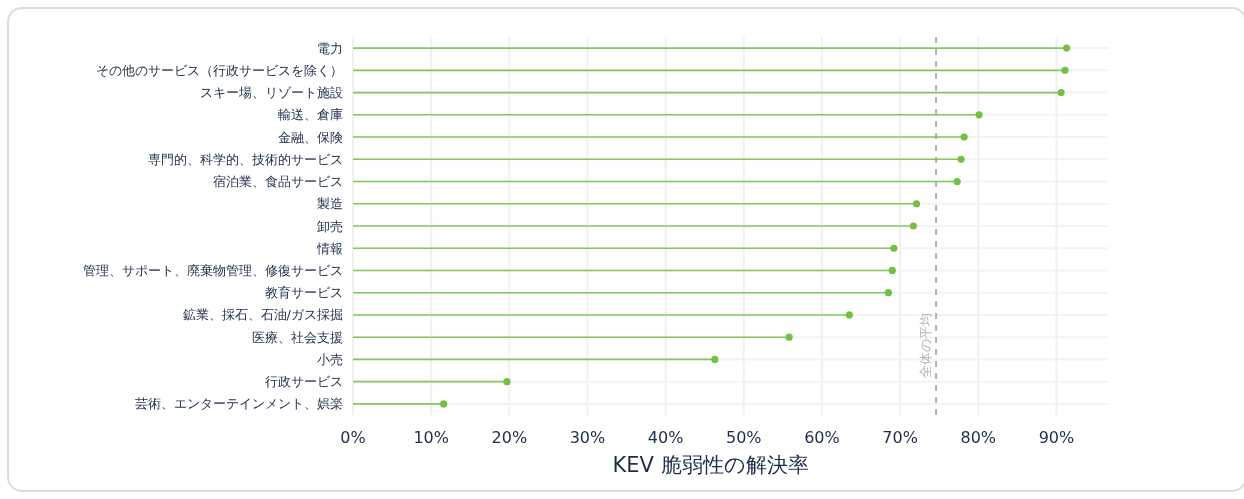 This screenshot has width=1244, height=499. What do you see at coordinates (431, 437) in the screenshot?
I see `x-tick-label: 10%` at bounding box center [431, 437].